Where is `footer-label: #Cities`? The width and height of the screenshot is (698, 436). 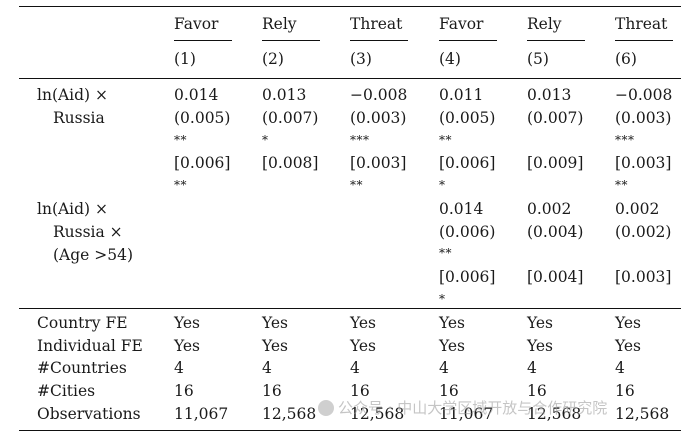 footer-label: #Cities is located at coordinates (66, 391).